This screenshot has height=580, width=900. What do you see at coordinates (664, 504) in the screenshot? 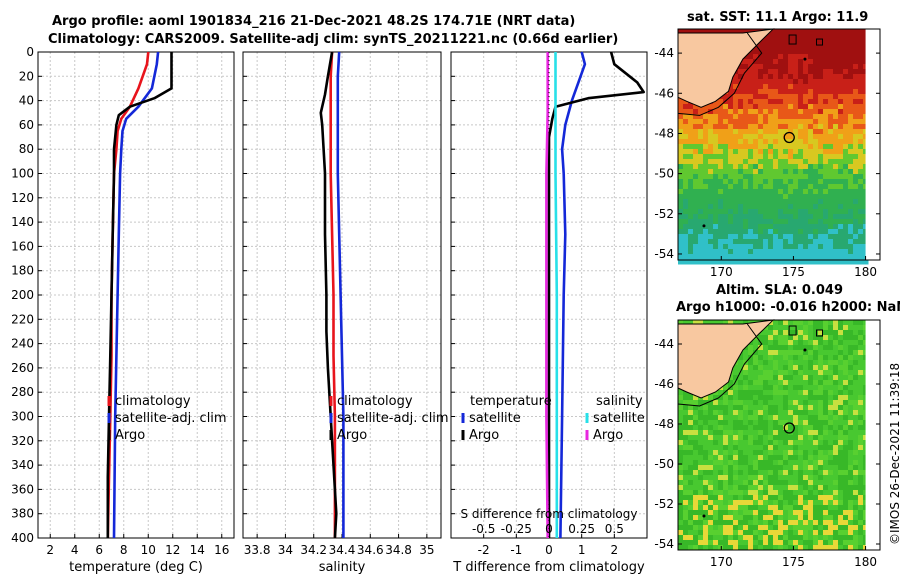
I see `sla_map-ytick-label: -52` at bounding box center [664, 504].